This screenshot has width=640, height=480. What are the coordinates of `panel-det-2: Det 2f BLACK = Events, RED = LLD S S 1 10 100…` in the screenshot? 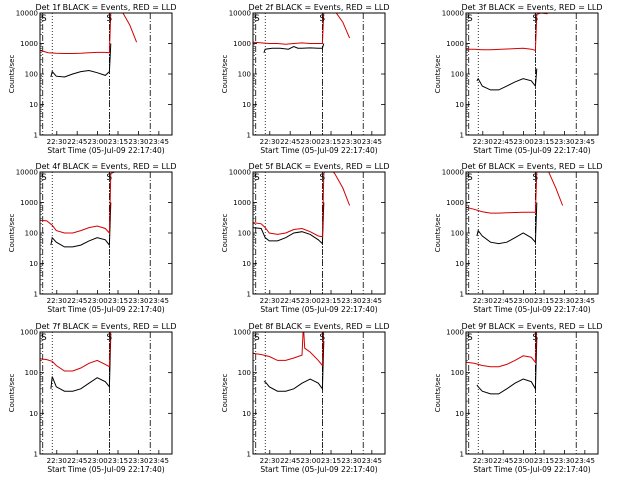 It's located at (305, 79).